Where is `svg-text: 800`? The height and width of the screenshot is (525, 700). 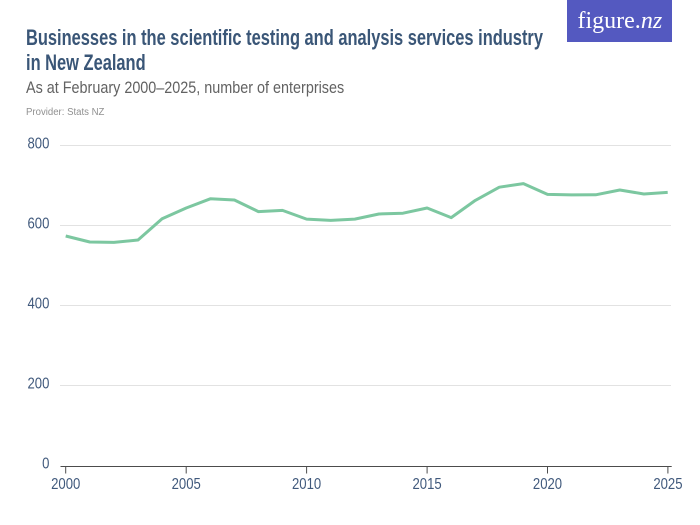 svg-text: 800 is located at coordinates (39, 144).